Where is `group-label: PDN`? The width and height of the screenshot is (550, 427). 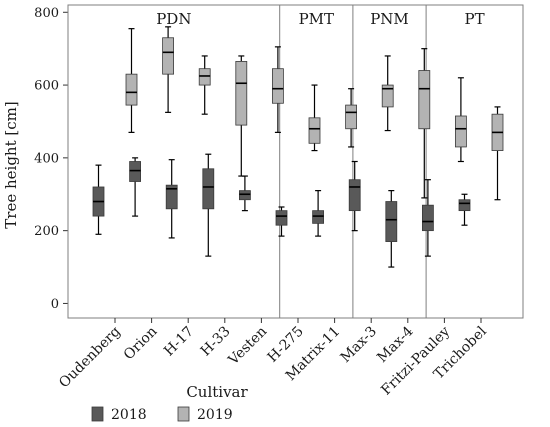
group-label: PDN is located at coordinates (173, 19).